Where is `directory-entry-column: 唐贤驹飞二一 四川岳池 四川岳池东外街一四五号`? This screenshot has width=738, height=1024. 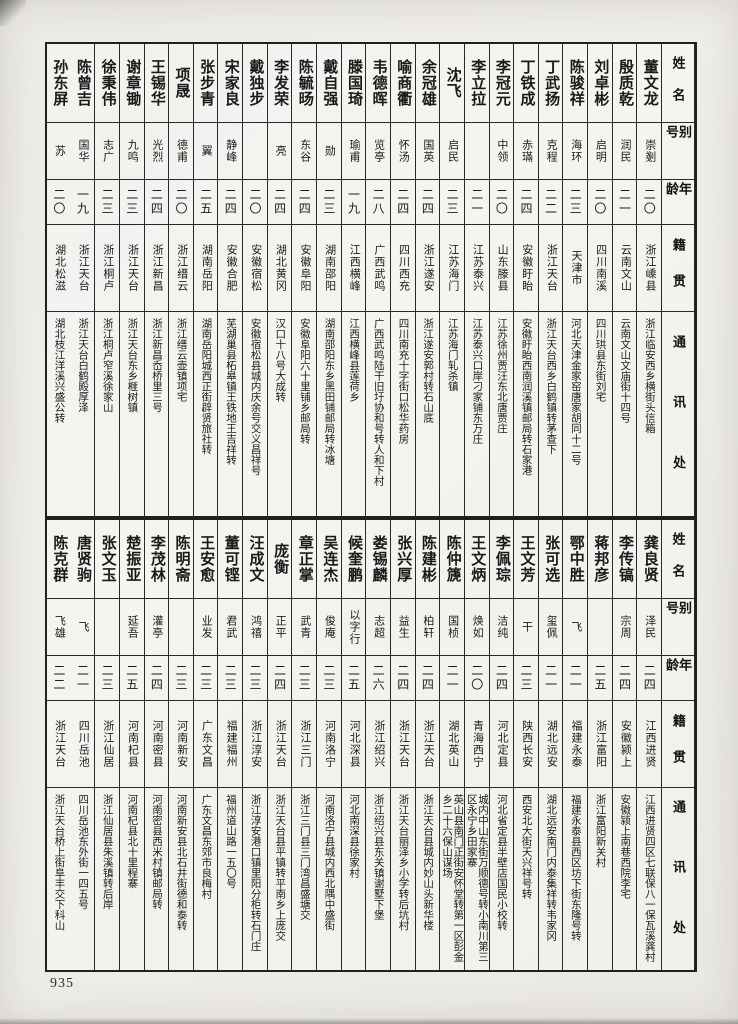
directory-entry-column: 唐贤驹飞二一 四川岳池 四川岳池东外街一四五号 is located at coordinates (83, 745).